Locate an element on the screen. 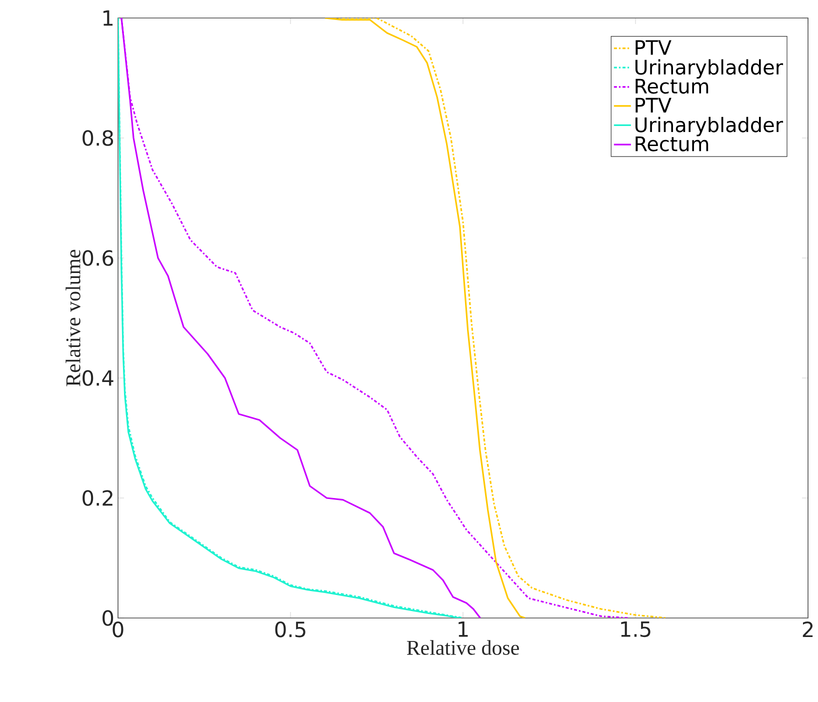 This screenshot has height=702, width=818. x-tick-label: 0.5 is located at coordinates (290, 630).